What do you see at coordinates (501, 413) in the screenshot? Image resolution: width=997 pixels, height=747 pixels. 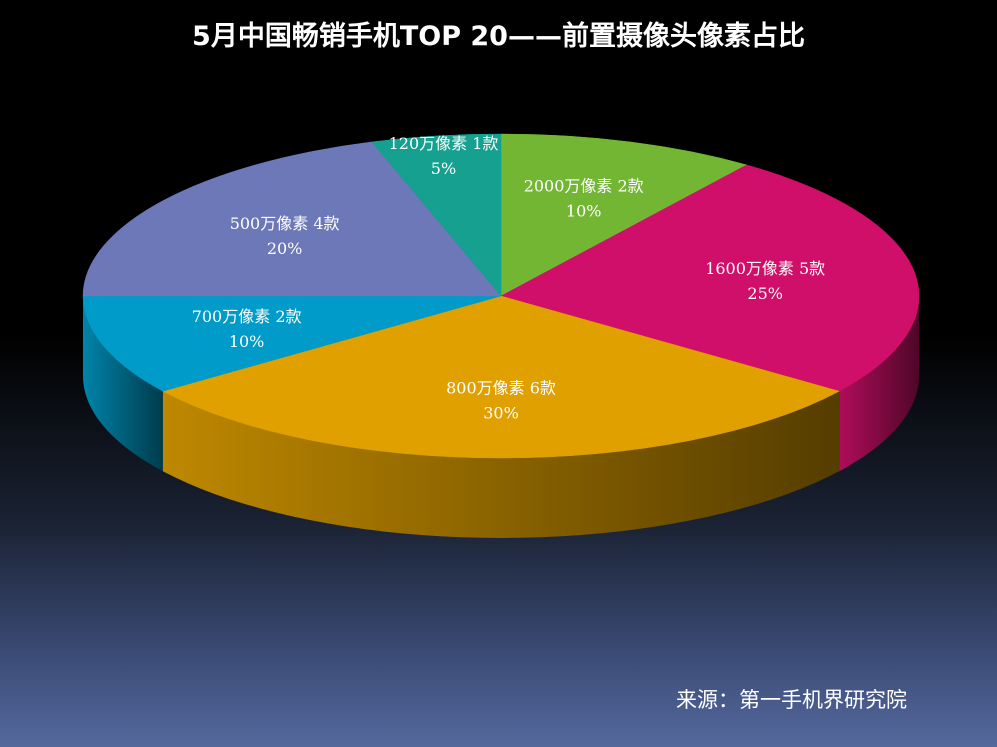 I see `slice-percent-8006: 30%` at bounding box center [501, 413].